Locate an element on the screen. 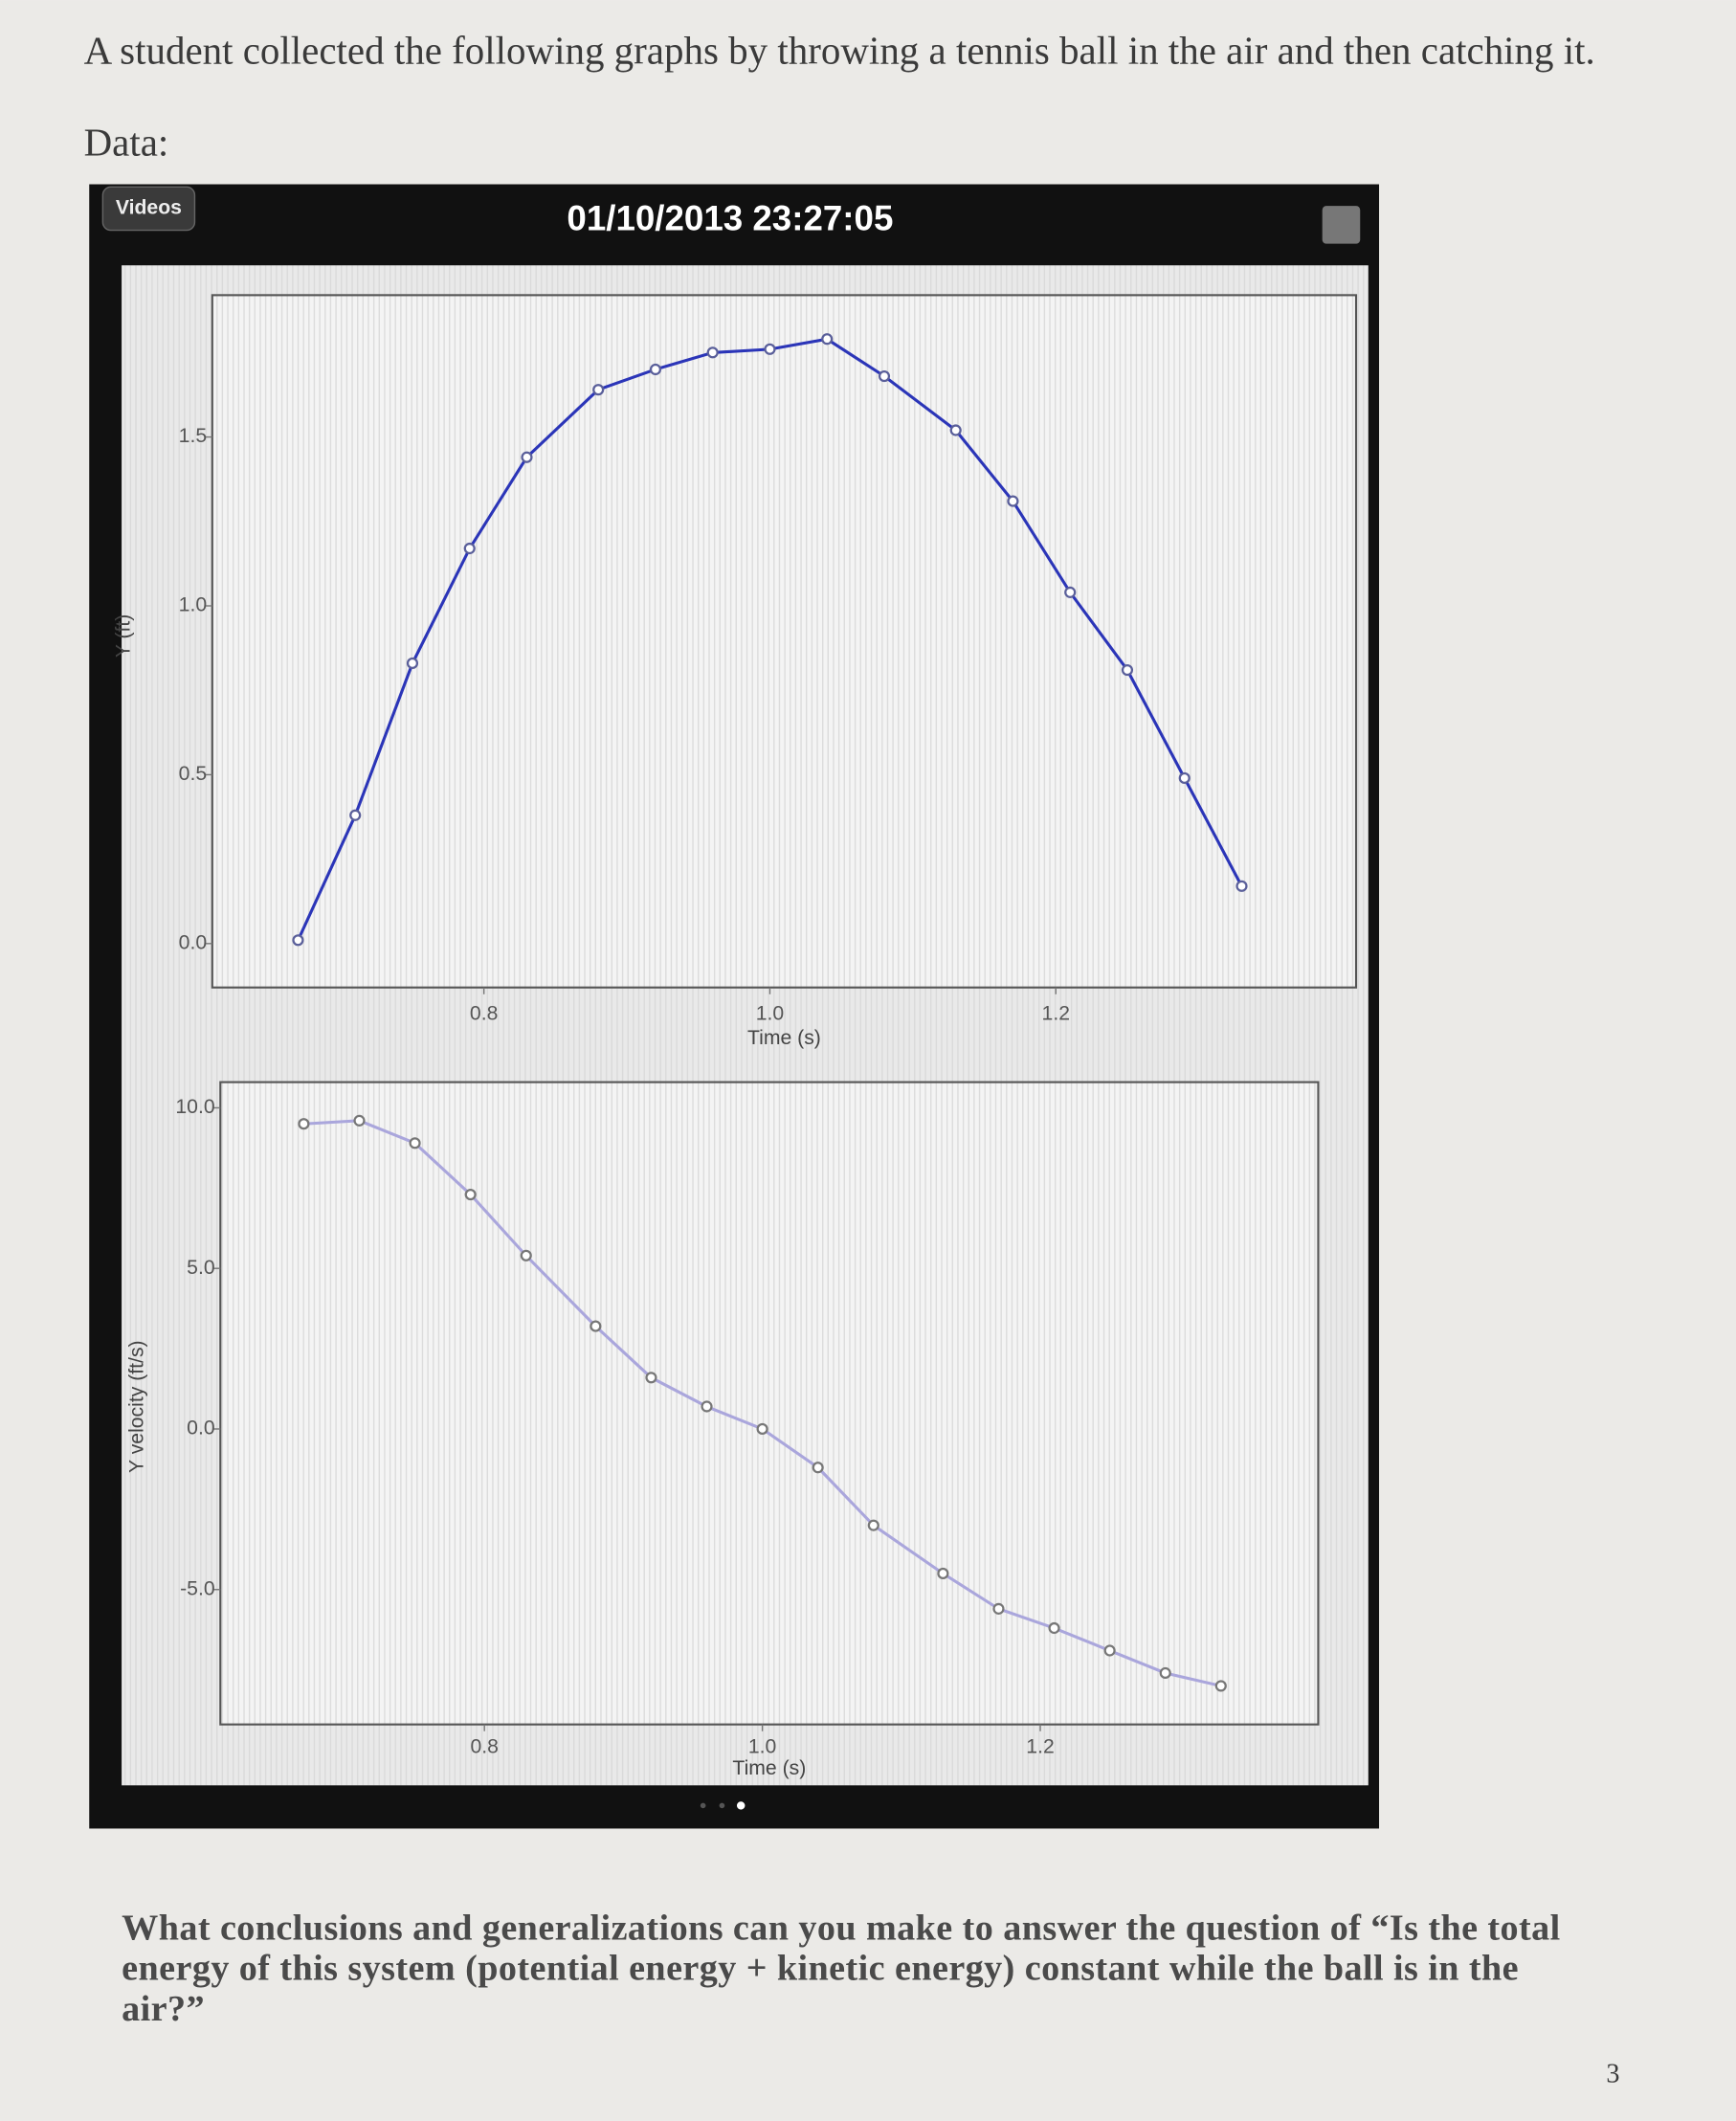 Image resolution: width=1736 pixels, height=2121 pixels. y-axis-label: Y velocity (ft/s) is located at coordinates (137, 1406).